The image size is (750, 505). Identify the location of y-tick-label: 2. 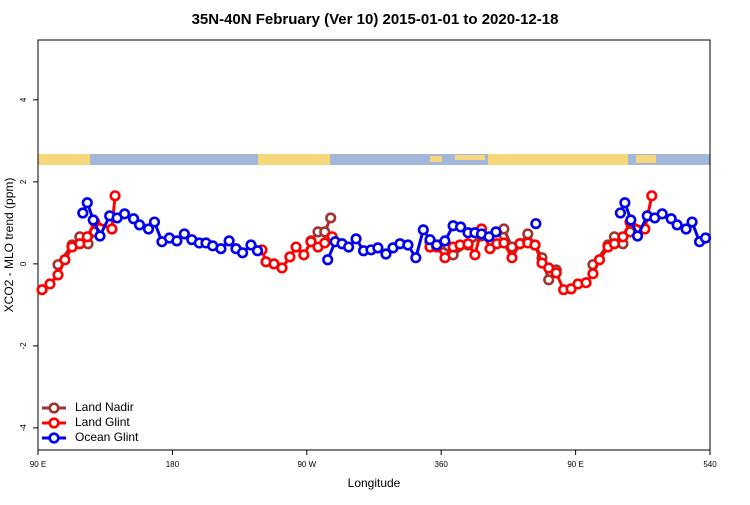
(23, 181).